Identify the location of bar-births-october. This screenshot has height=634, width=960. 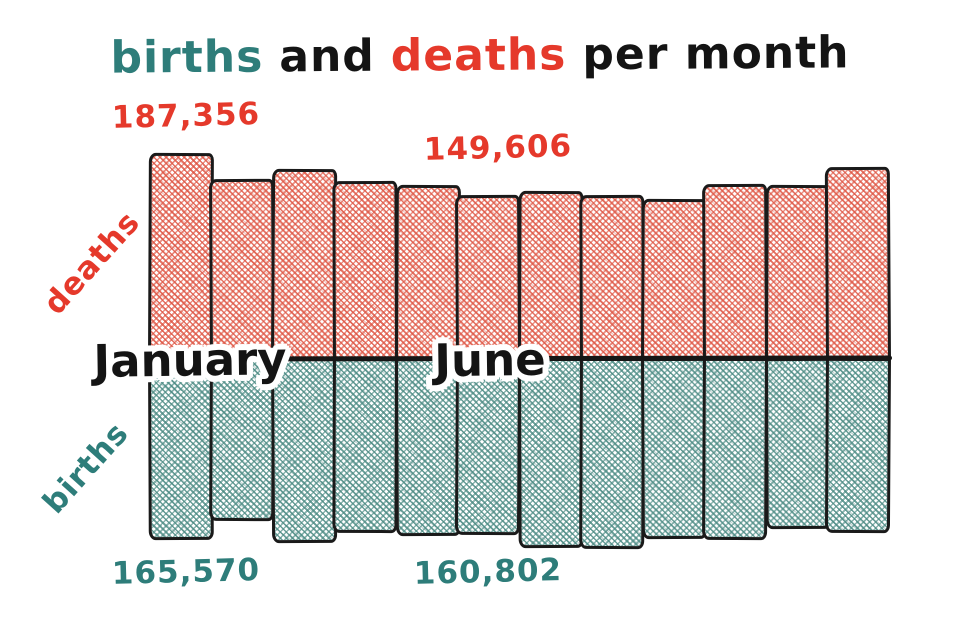
(735, 449).